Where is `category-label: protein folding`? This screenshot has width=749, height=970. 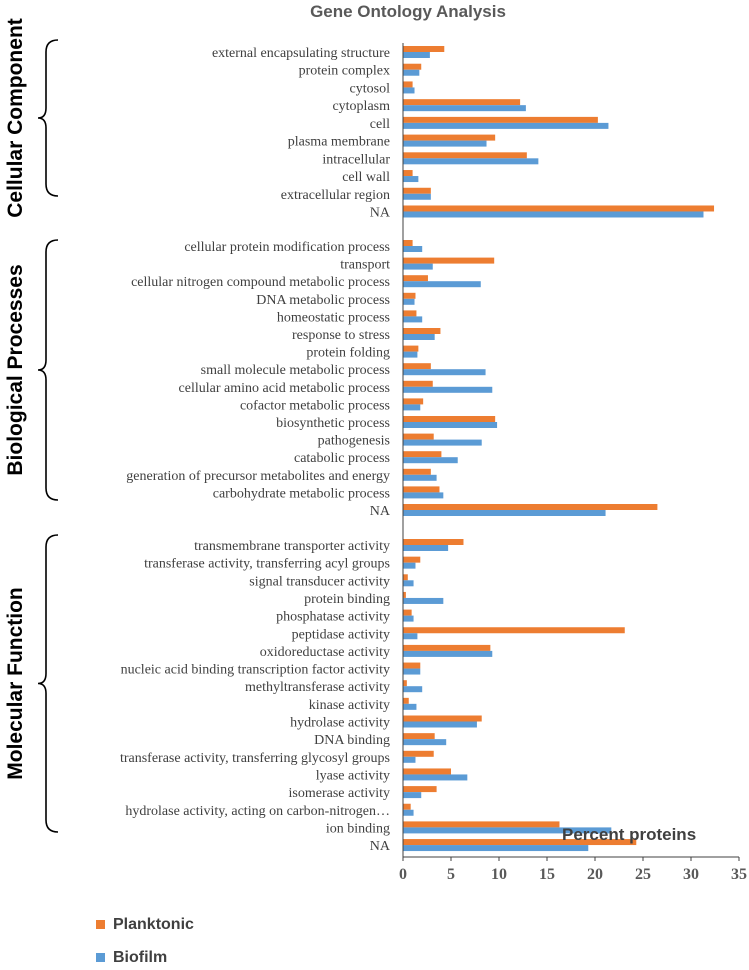
category-label: protein folding is located at coordinates (348, 353).